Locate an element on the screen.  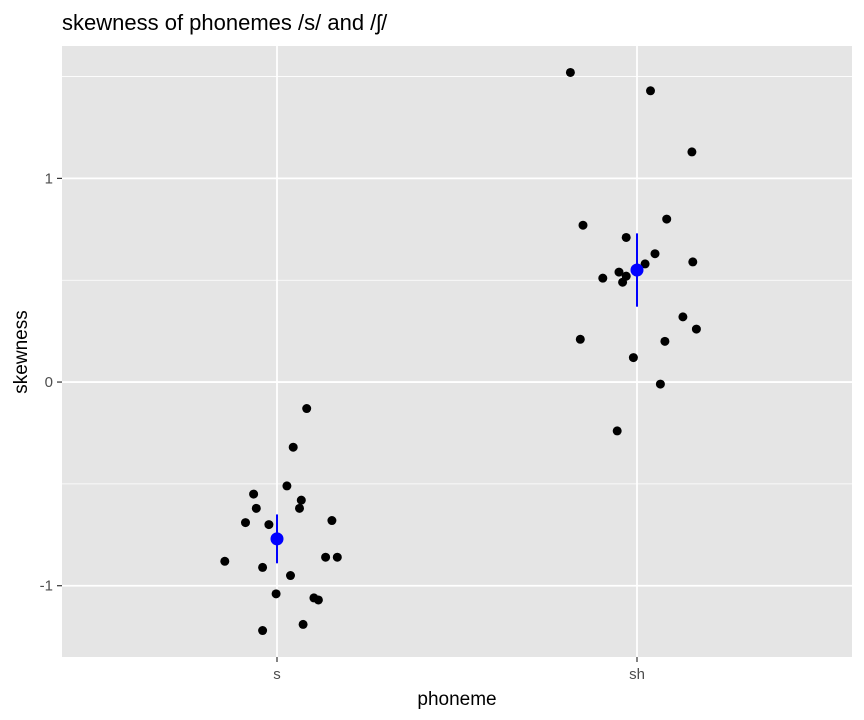
y-tick-label: 1 is located at coordinates (49, 178).